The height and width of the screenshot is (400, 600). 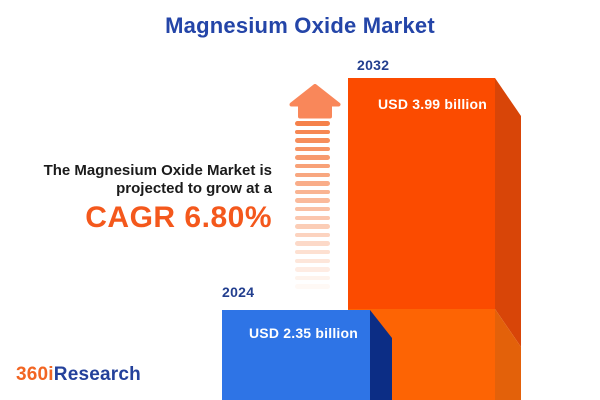 What do you see at coordinates (303, 333) in the screenshot?
I see `value-label-2024: USD 2.35 billion` at bounding box center [303, 333].